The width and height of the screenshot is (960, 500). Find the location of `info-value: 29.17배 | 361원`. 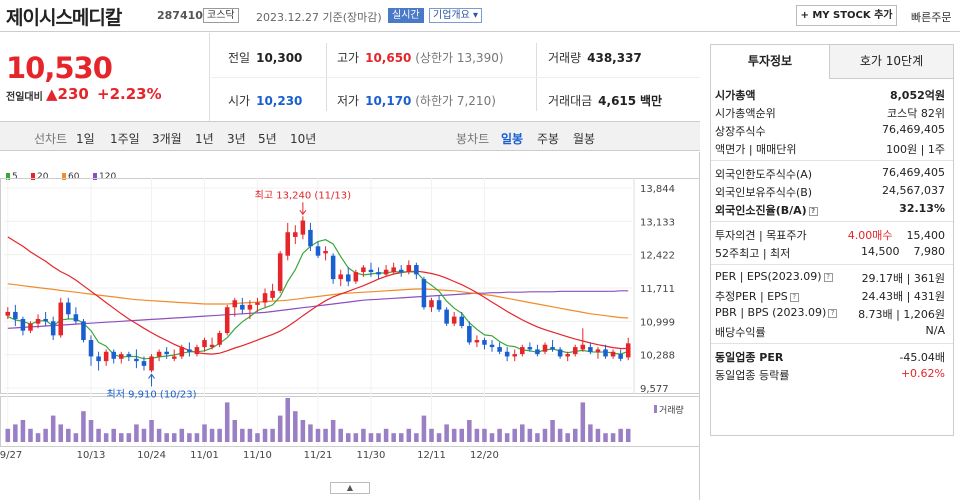

info-value: 29.17배 | 361원 is located at coordinates (903, 278).